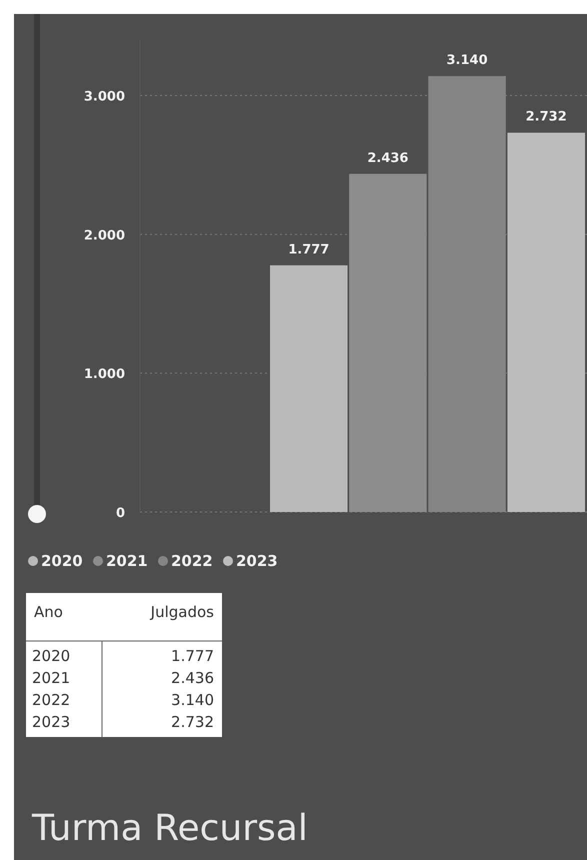 Image resolution: width=587 pixels, height=860 pixels. I want to click on data-label: 2.732, so click(546, 117).